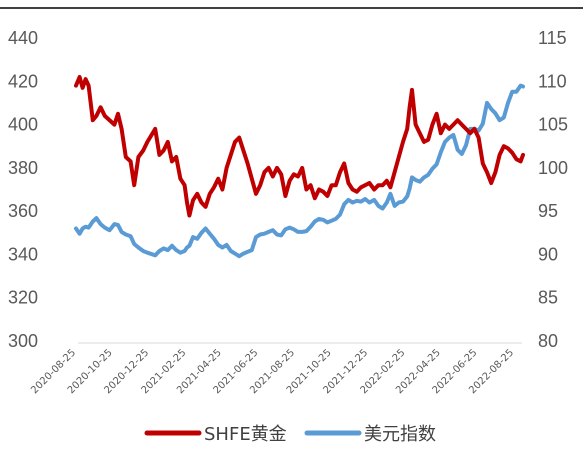 The width and height of the screenshot is (583, 452). Describe the element at coordinates (553, 189) in the screenshot. I see `y-right-axis: 115 110 105 100 95 90 85 80` at that location.